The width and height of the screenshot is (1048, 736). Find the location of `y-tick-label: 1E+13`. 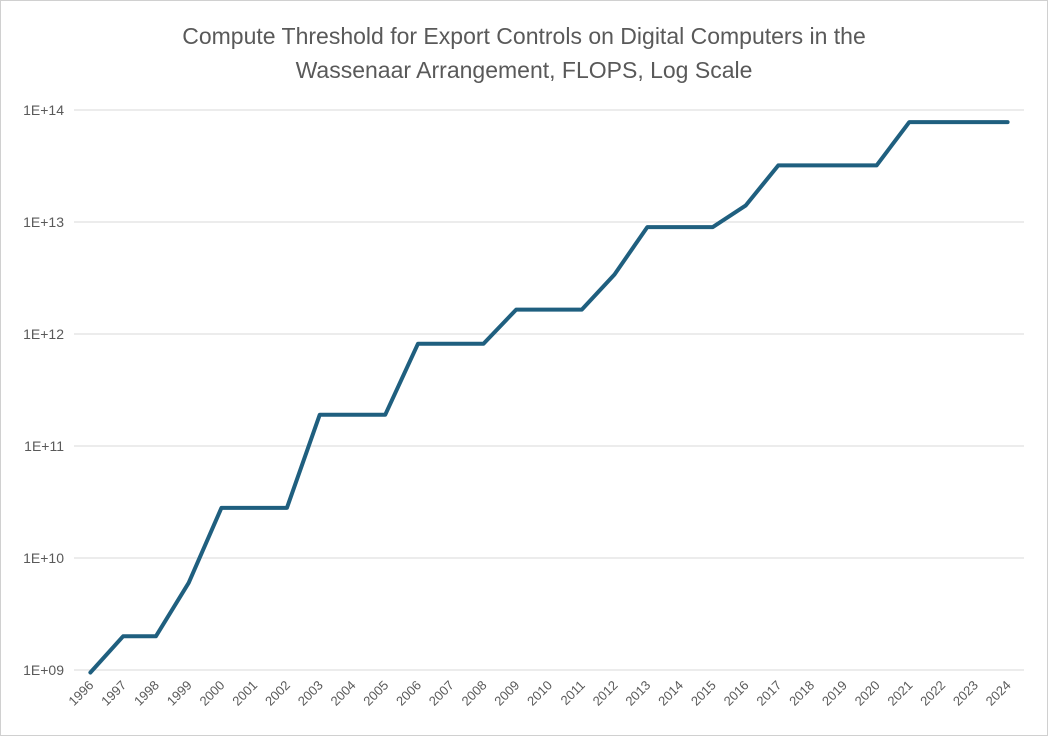

y-tick-label: 1E+13 is located at coordinates (43, 222).